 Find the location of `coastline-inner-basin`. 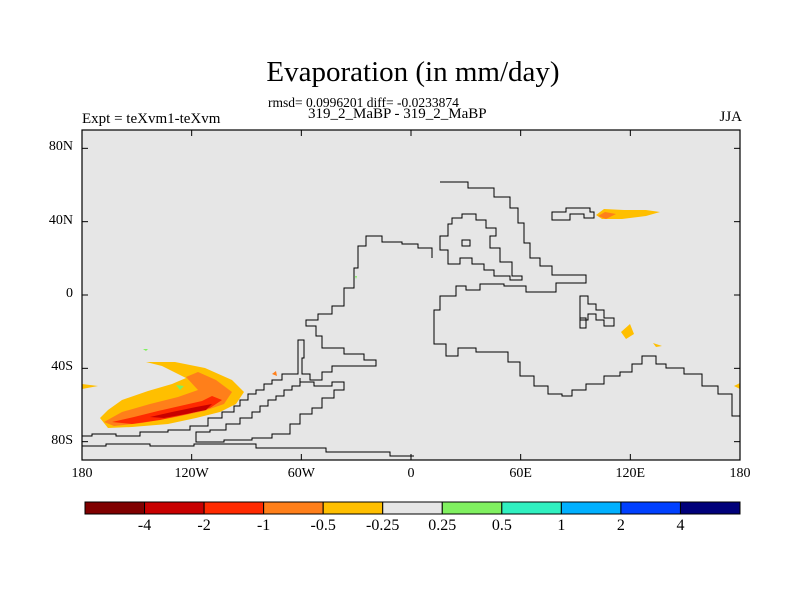

coastline-inner-basin is located at coordinates (481, 247).